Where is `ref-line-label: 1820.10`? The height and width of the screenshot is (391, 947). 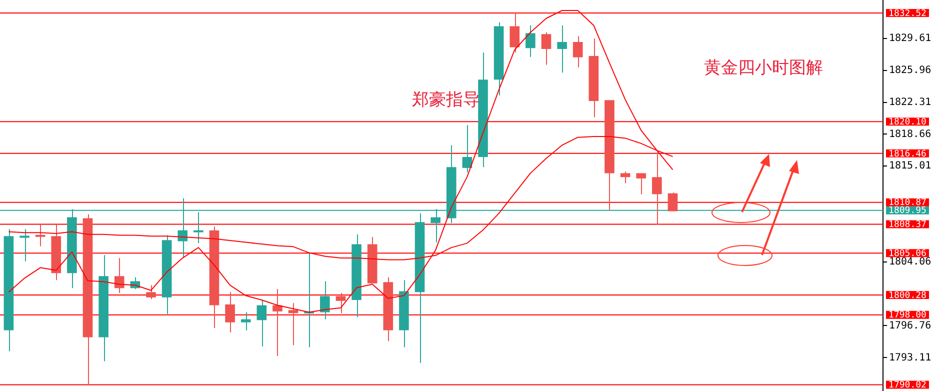
ref-line-label: 1820.10 is located at coordinates (907, 122).